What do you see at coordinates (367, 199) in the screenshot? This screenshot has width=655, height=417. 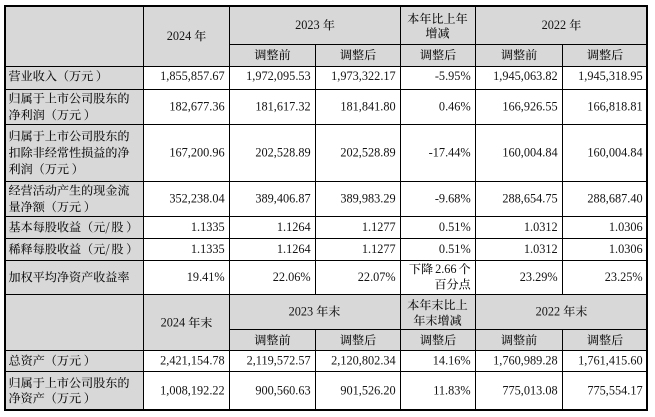 I see `svg-text: 389,983.29` at bounding box center [367, 199].